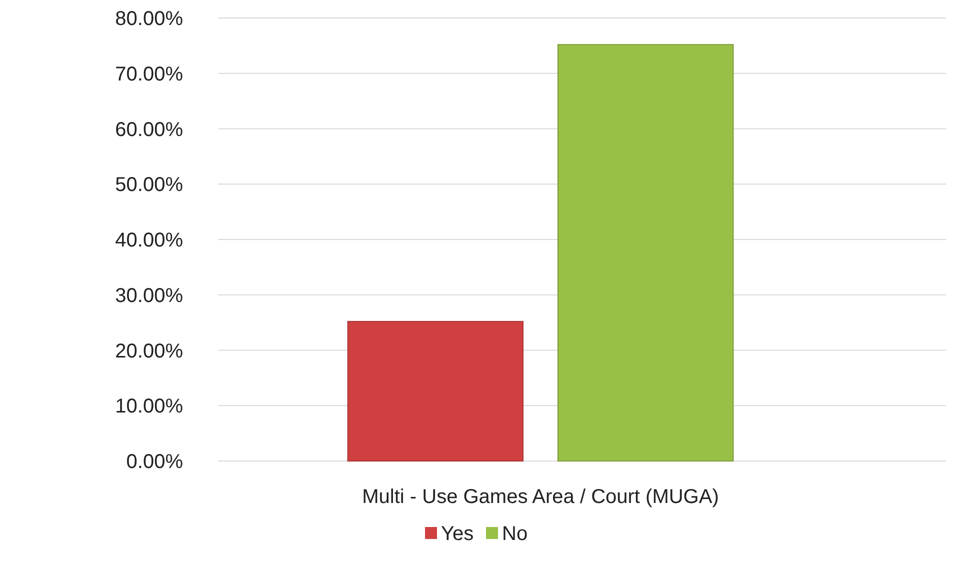 This screenshot has height=561, width=958. I want to click on y-tick-label: 30.00%, so click(149, 295).